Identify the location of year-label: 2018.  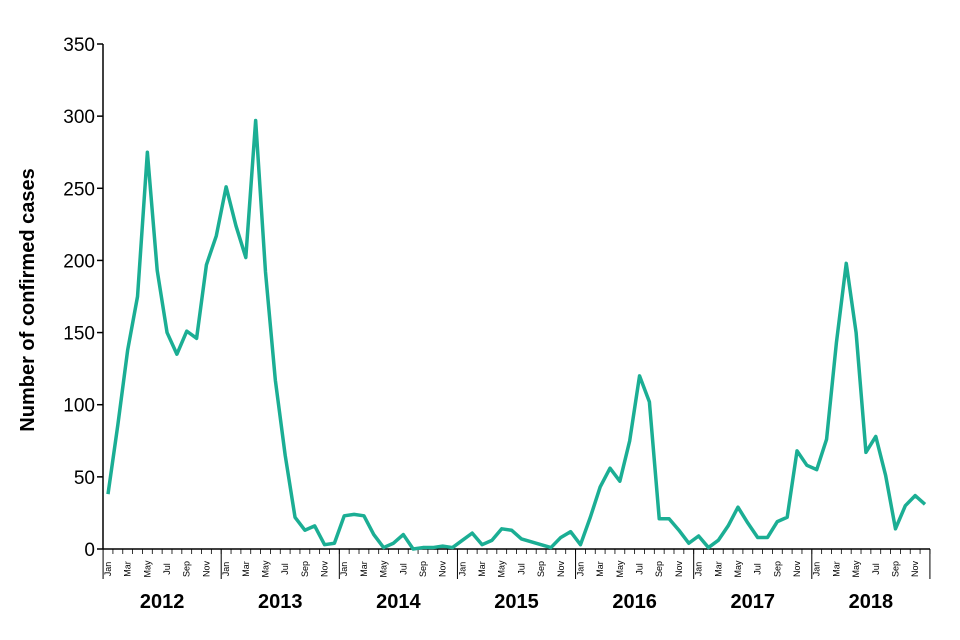
(871, 602).